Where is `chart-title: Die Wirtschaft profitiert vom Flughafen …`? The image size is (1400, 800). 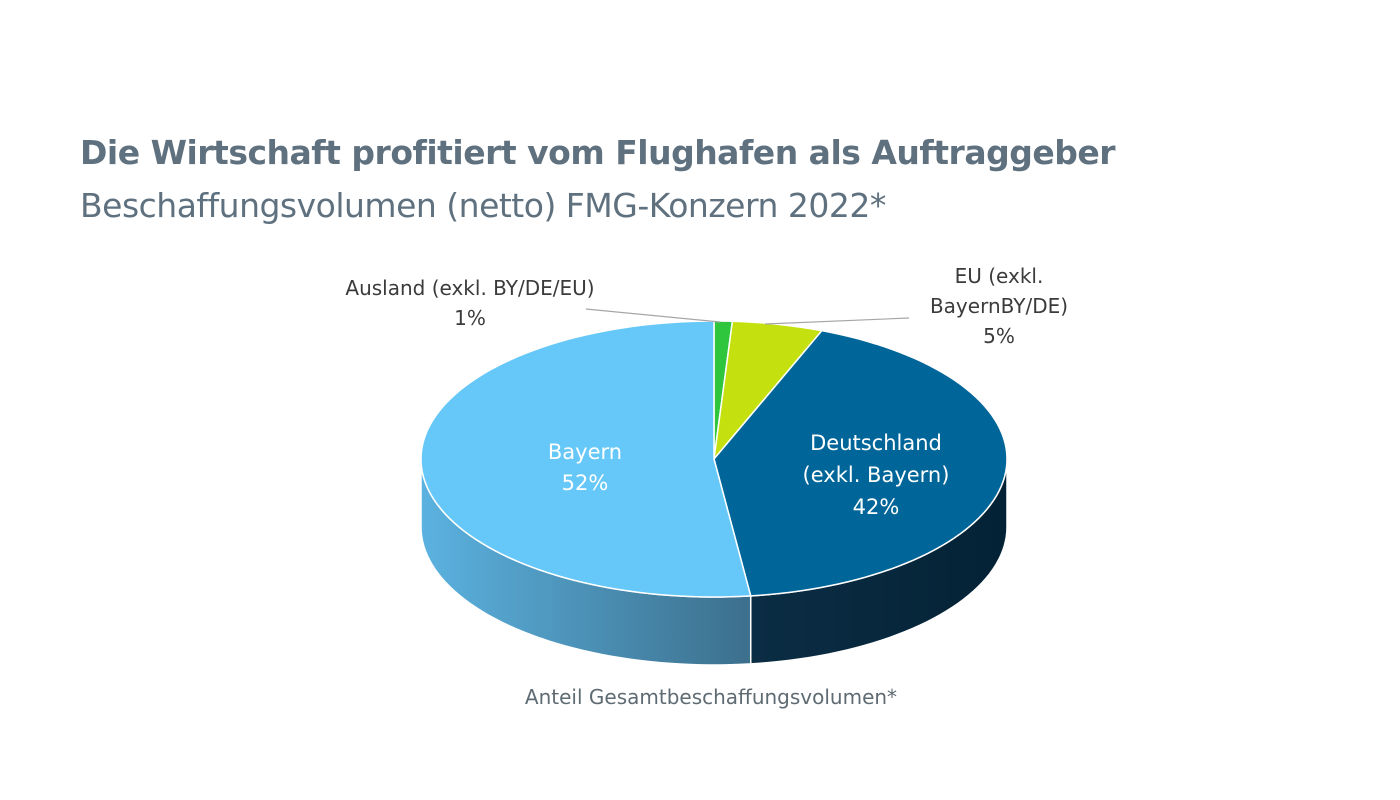
chart-title: Die Wirtschaft profitiert vom Flughafen … is located at coordinates (598, 152).